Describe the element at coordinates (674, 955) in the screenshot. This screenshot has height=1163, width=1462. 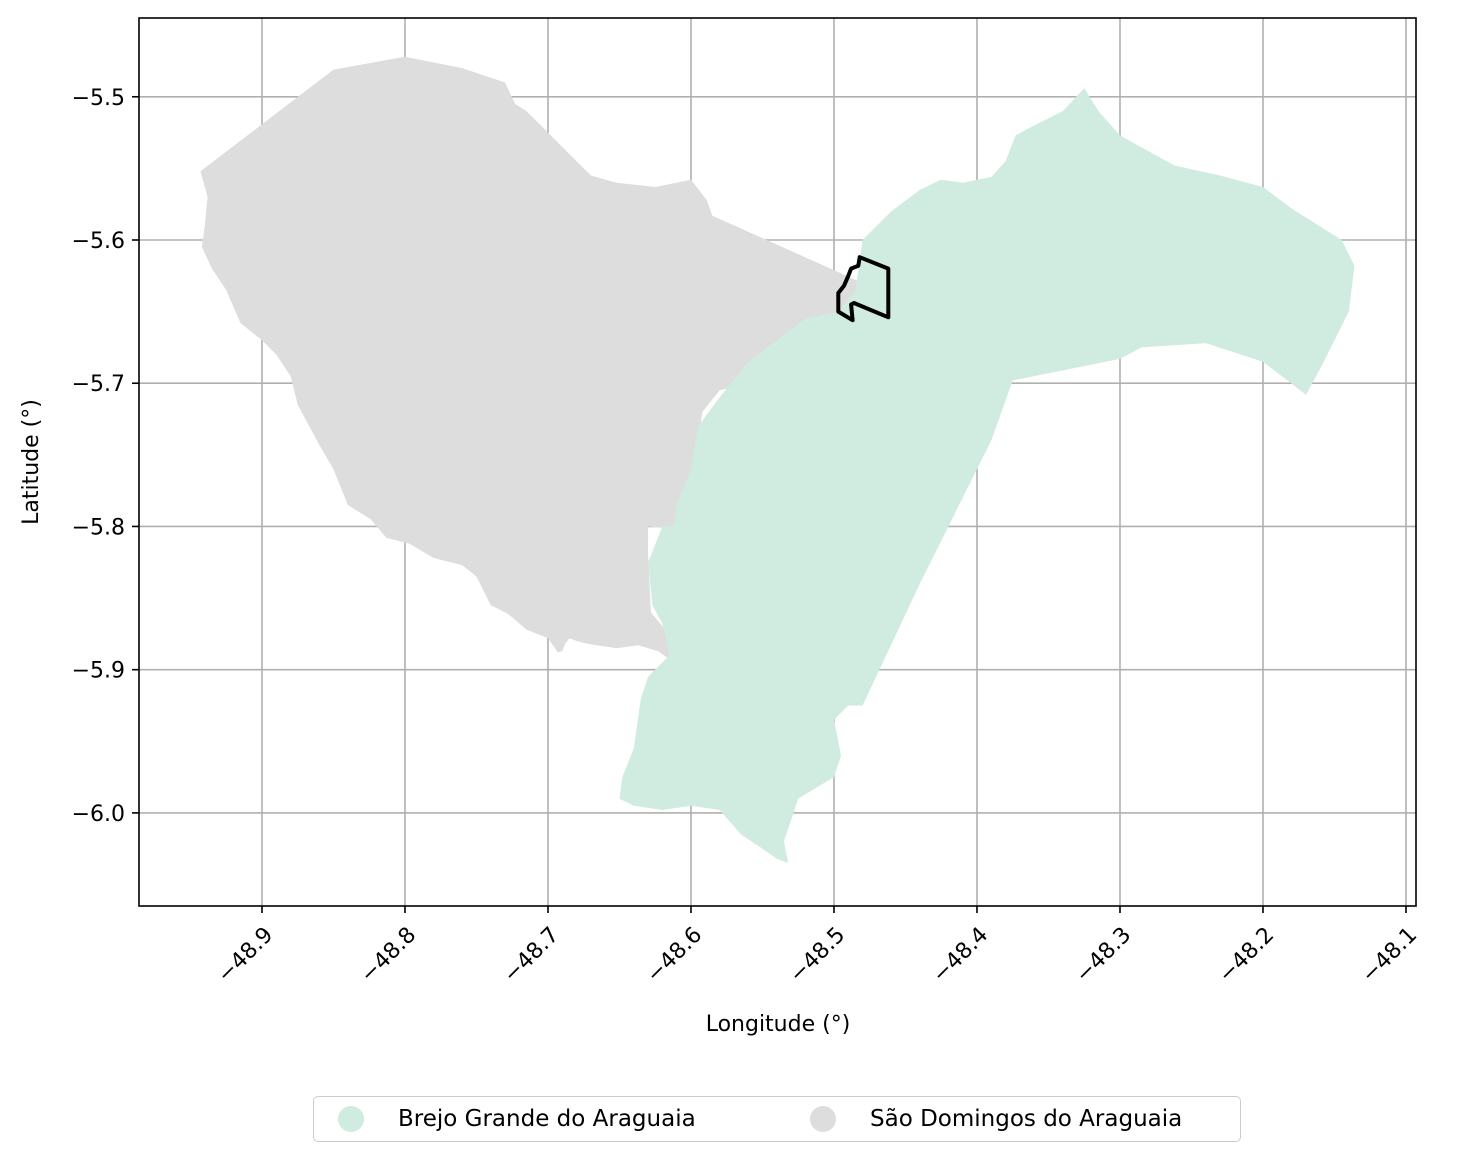
I see `x-tick-label-3: −48.6` at that location.